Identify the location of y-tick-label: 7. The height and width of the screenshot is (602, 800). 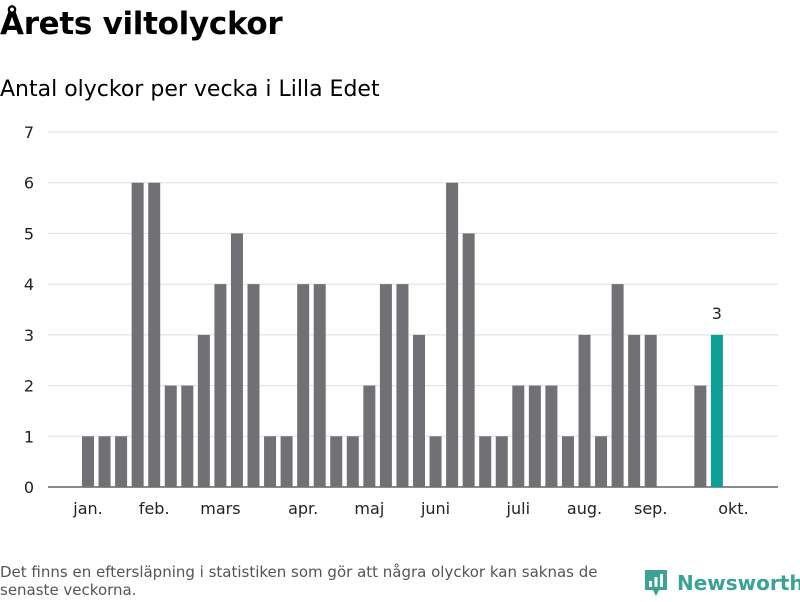
(29, 132).